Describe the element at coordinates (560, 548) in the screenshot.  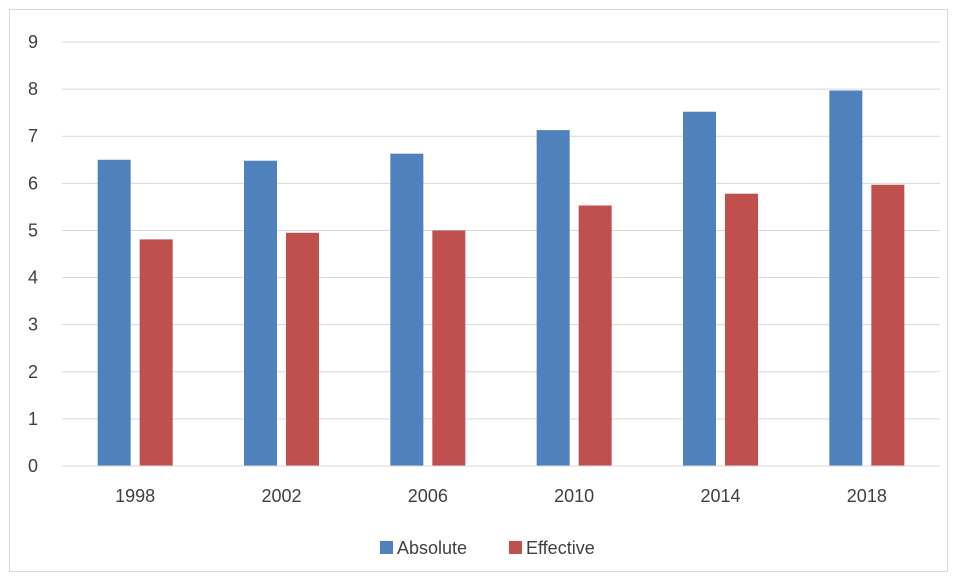
I see `legend-label-effective: Effective` at that location.